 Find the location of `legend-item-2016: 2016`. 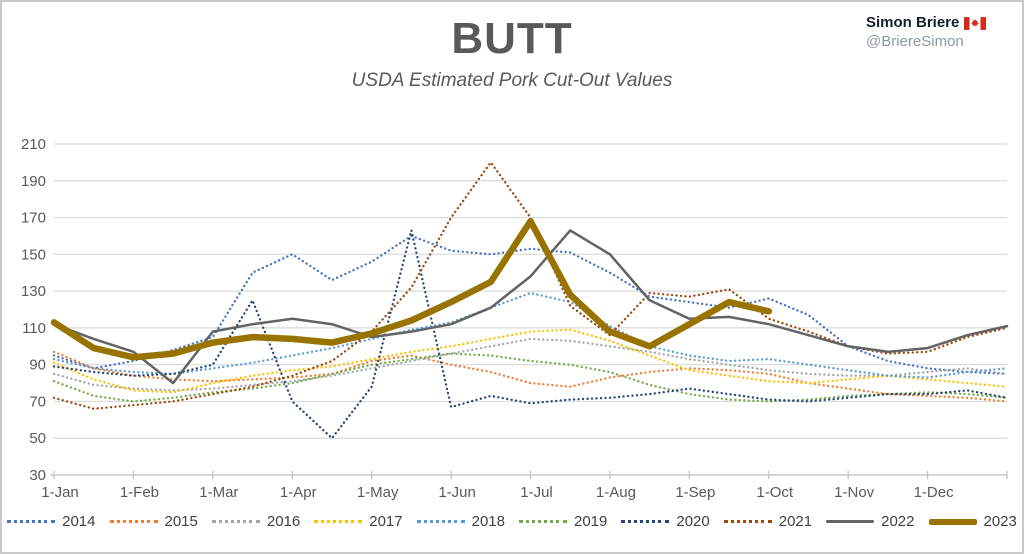

legend-item-2016: 2016 is located at coordinates (256, 521).